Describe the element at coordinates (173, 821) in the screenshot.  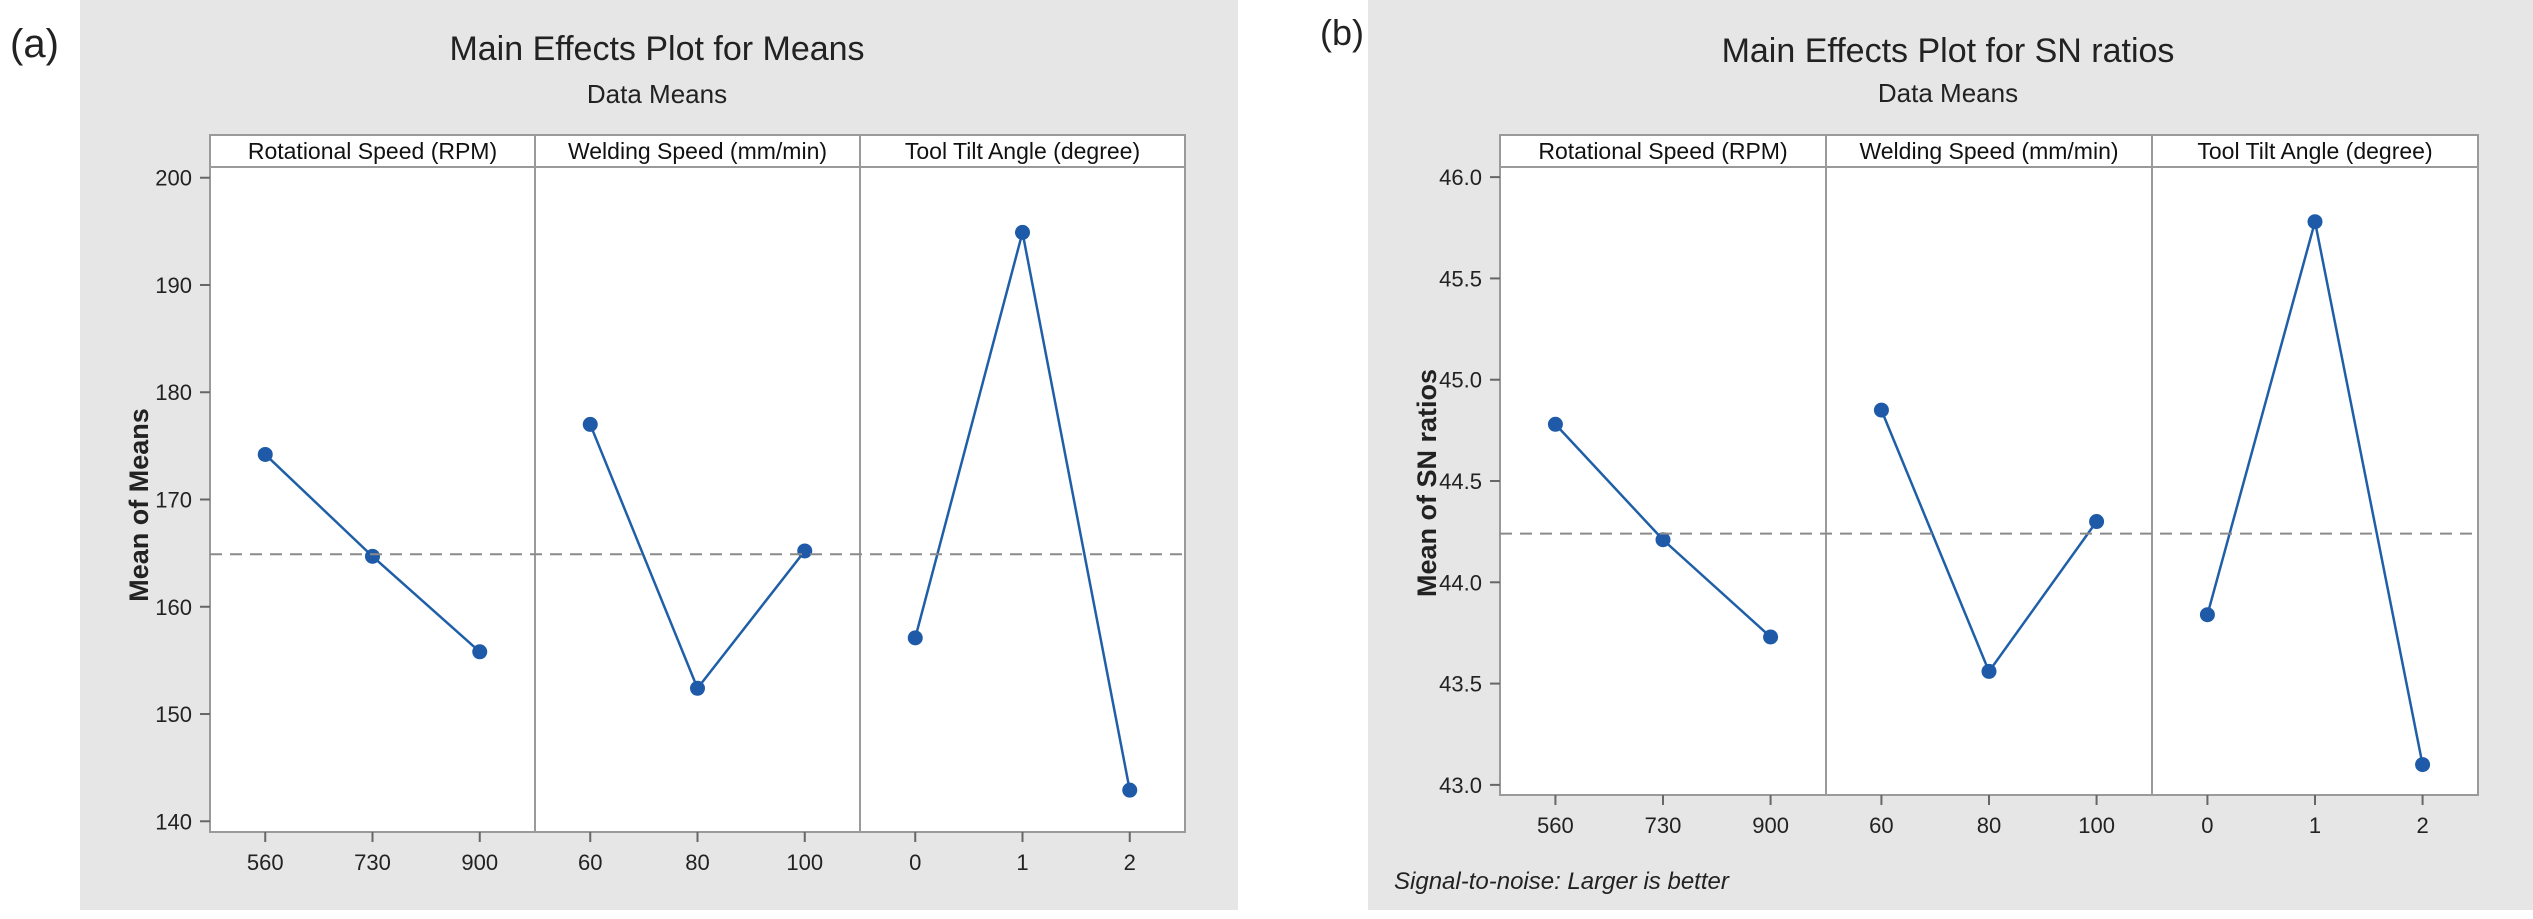
I see `y-tick-label: 140` at that location.